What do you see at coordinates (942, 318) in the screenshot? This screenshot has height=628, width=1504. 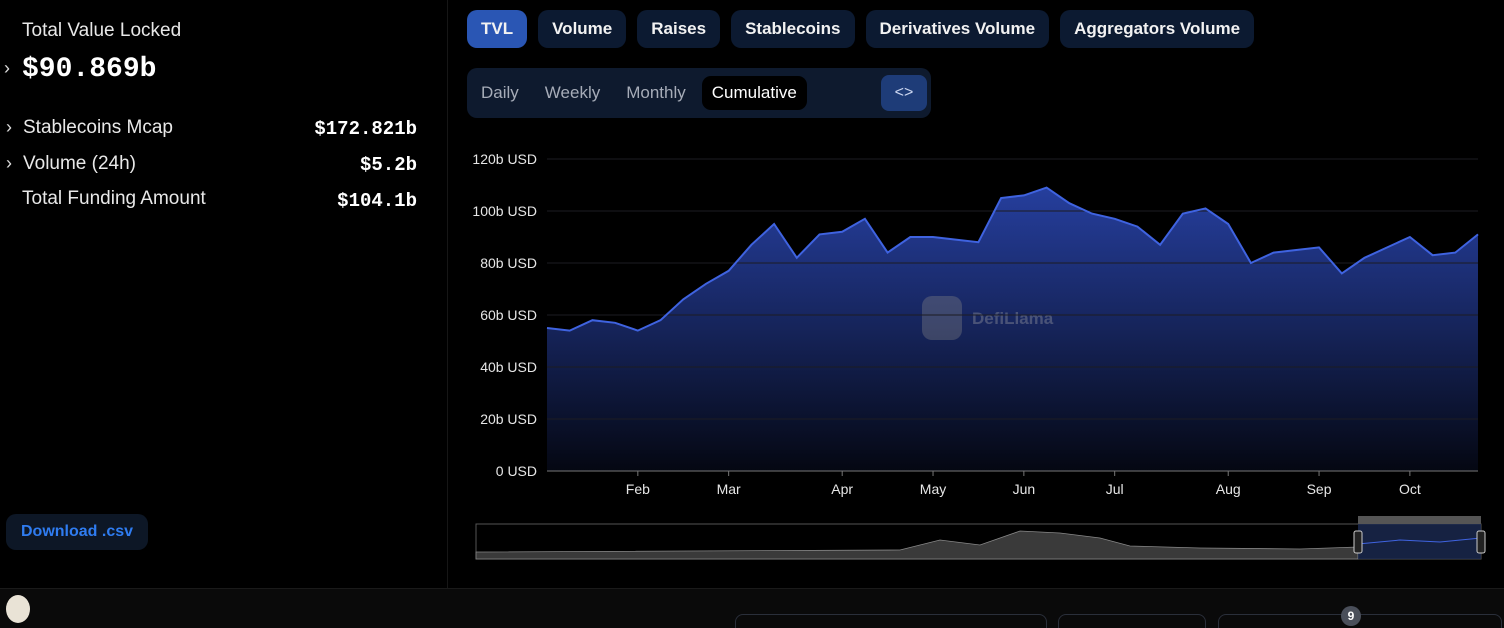 I see `watermark-logo` at bounding box center [942, 318].